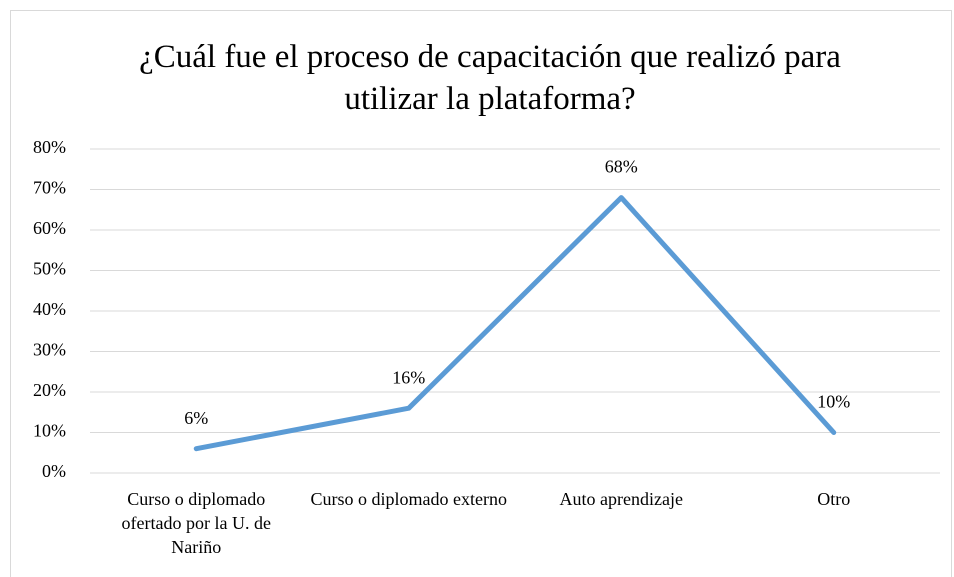 This screenshot has height=577, width=954. I want to click on y-tick-label: 10%, so click(49, 431).